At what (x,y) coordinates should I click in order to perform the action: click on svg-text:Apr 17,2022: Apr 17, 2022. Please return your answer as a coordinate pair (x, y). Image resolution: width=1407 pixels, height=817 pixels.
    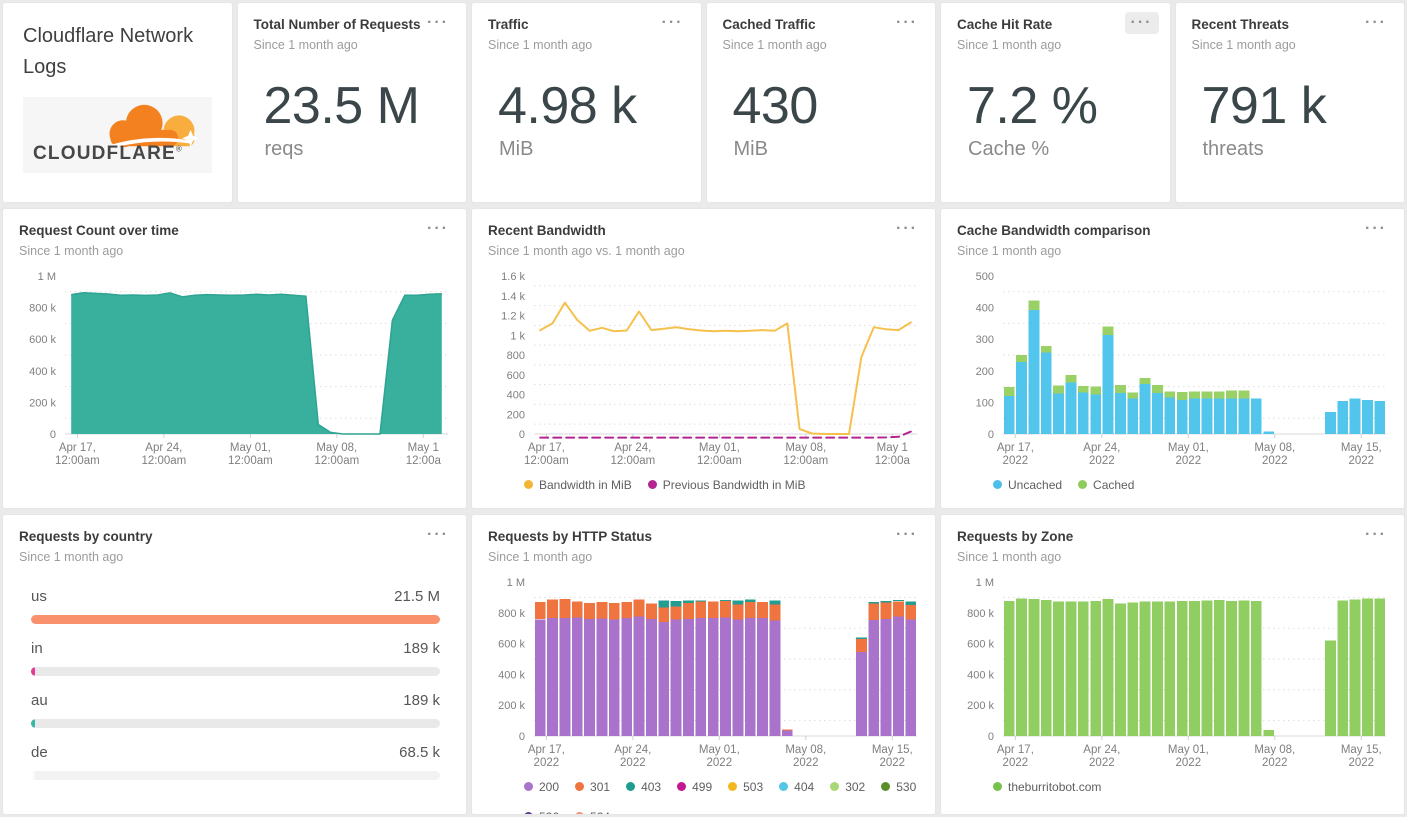
    Looking at the image, I should click on (1015, 756).